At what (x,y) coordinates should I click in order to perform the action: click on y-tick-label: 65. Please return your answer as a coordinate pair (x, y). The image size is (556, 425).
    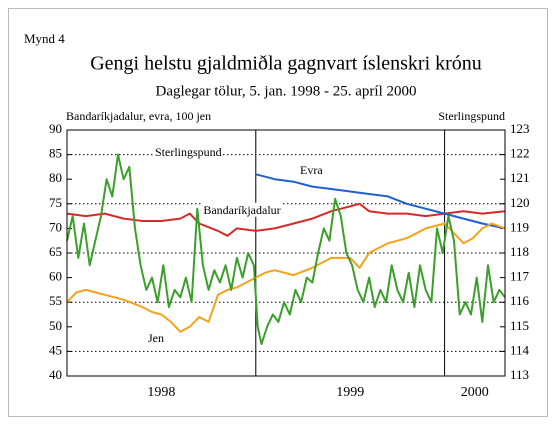
    Looking at the image, I should click on (55, 251).